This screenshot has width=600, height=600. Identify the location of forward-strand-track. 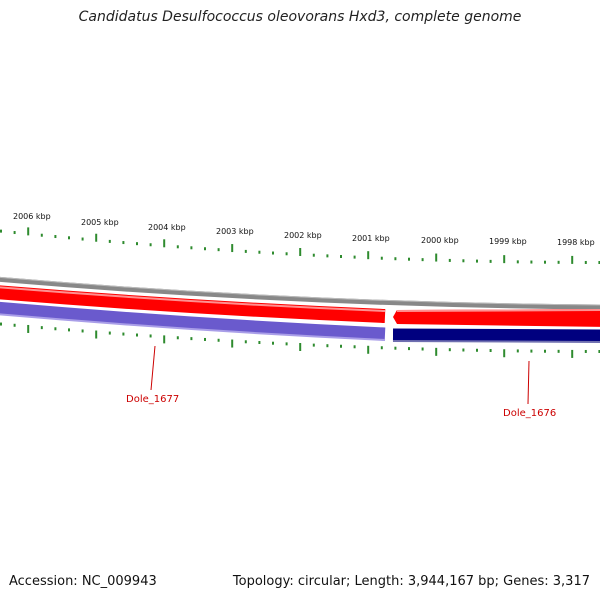
(300, 306).